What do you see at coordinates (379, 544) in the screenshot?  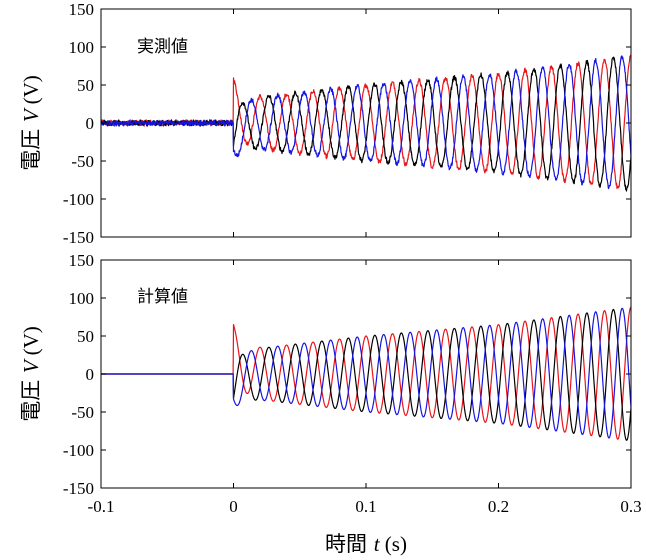 I see `x-label-symbol: t` at bounding box center [379, 544].